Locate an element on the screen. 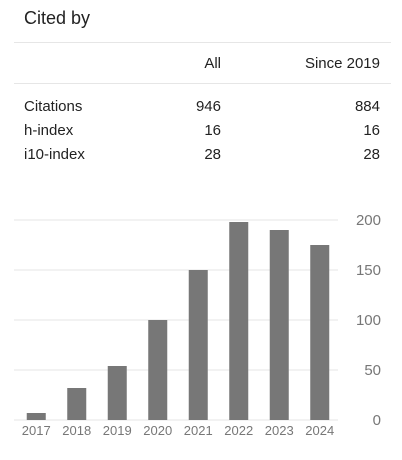  table-header-row: All Since 2019 is located at coordinates (202, 64).